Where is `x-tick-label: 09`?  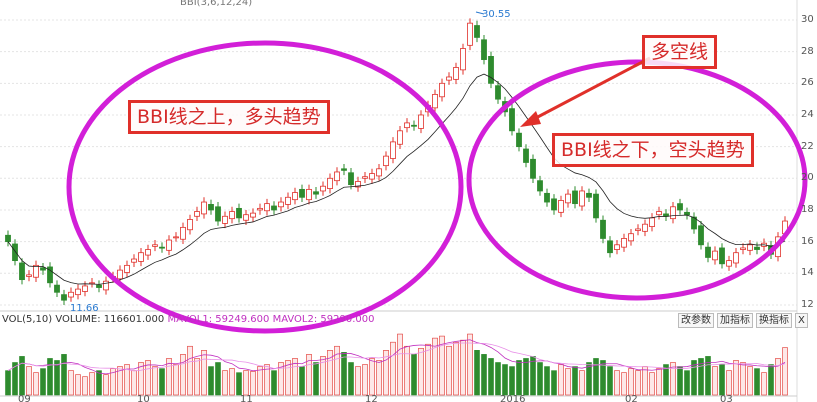 x-tick-label: 09 is located at coordinates (24, 398).